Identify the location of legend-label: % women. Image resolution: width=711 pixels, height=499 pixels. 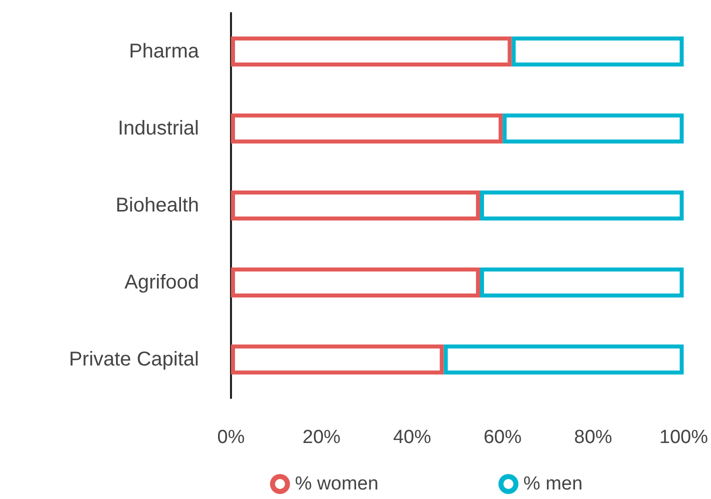
(336, 484).